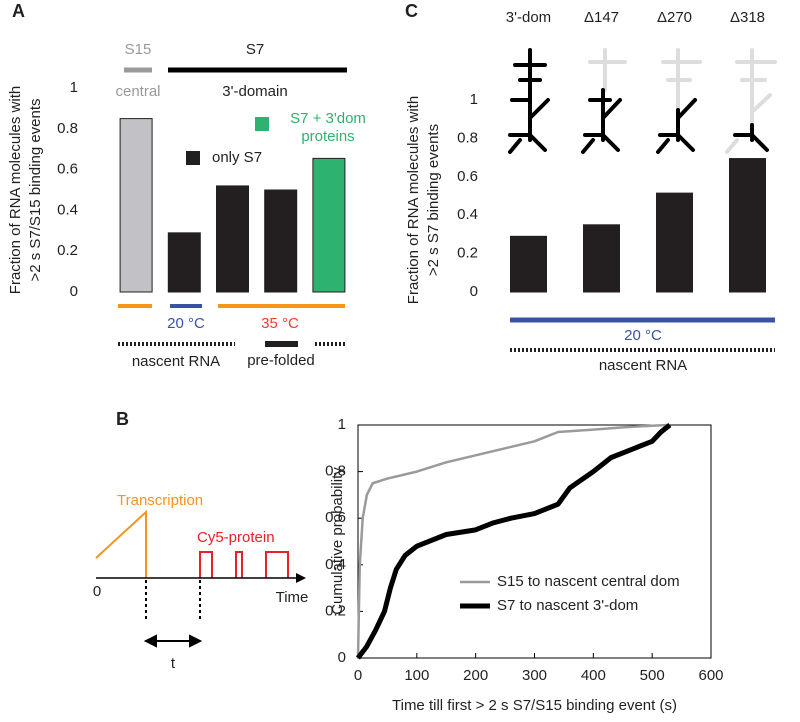  Describe the element at coordinates (411, 11) in the screenshot. I see `panel-label: C` at that location.